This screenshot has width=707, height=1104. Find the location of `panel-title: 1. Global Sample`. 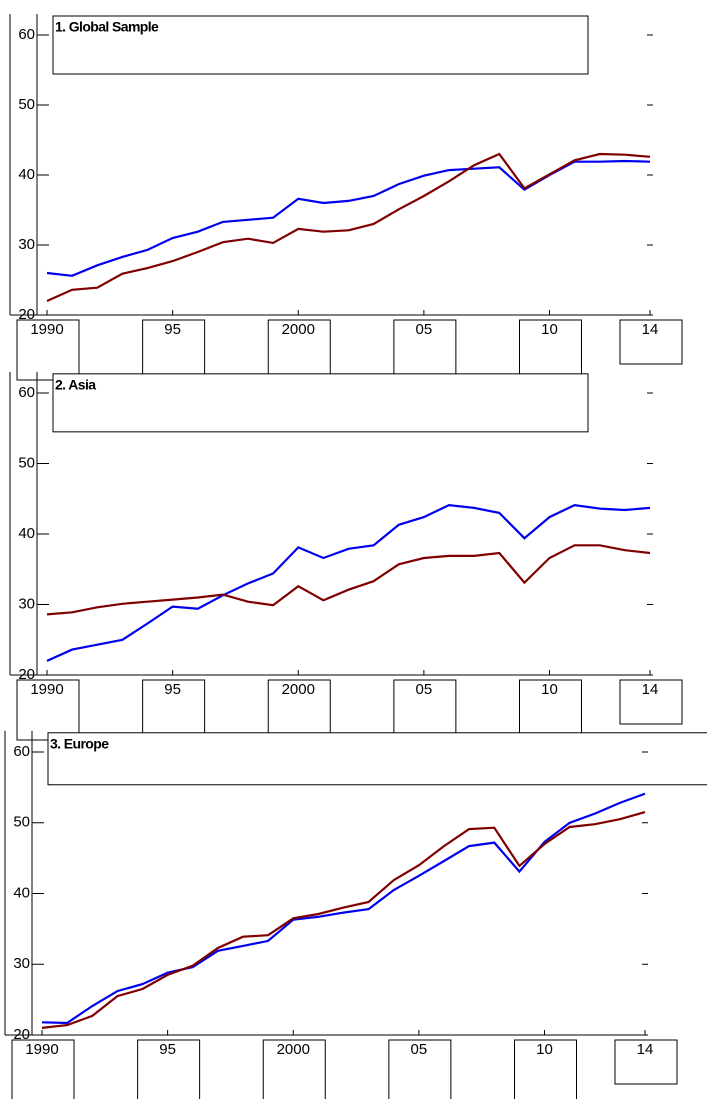

panel-title: 1. Global Sample is located at coordinates (107, 27).